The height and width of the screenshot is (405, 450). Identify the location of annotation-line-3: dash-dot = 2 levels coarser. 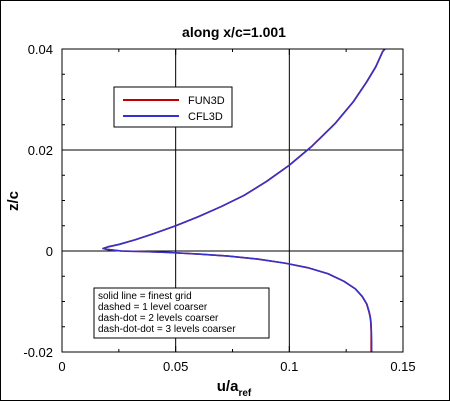
(158, 318).